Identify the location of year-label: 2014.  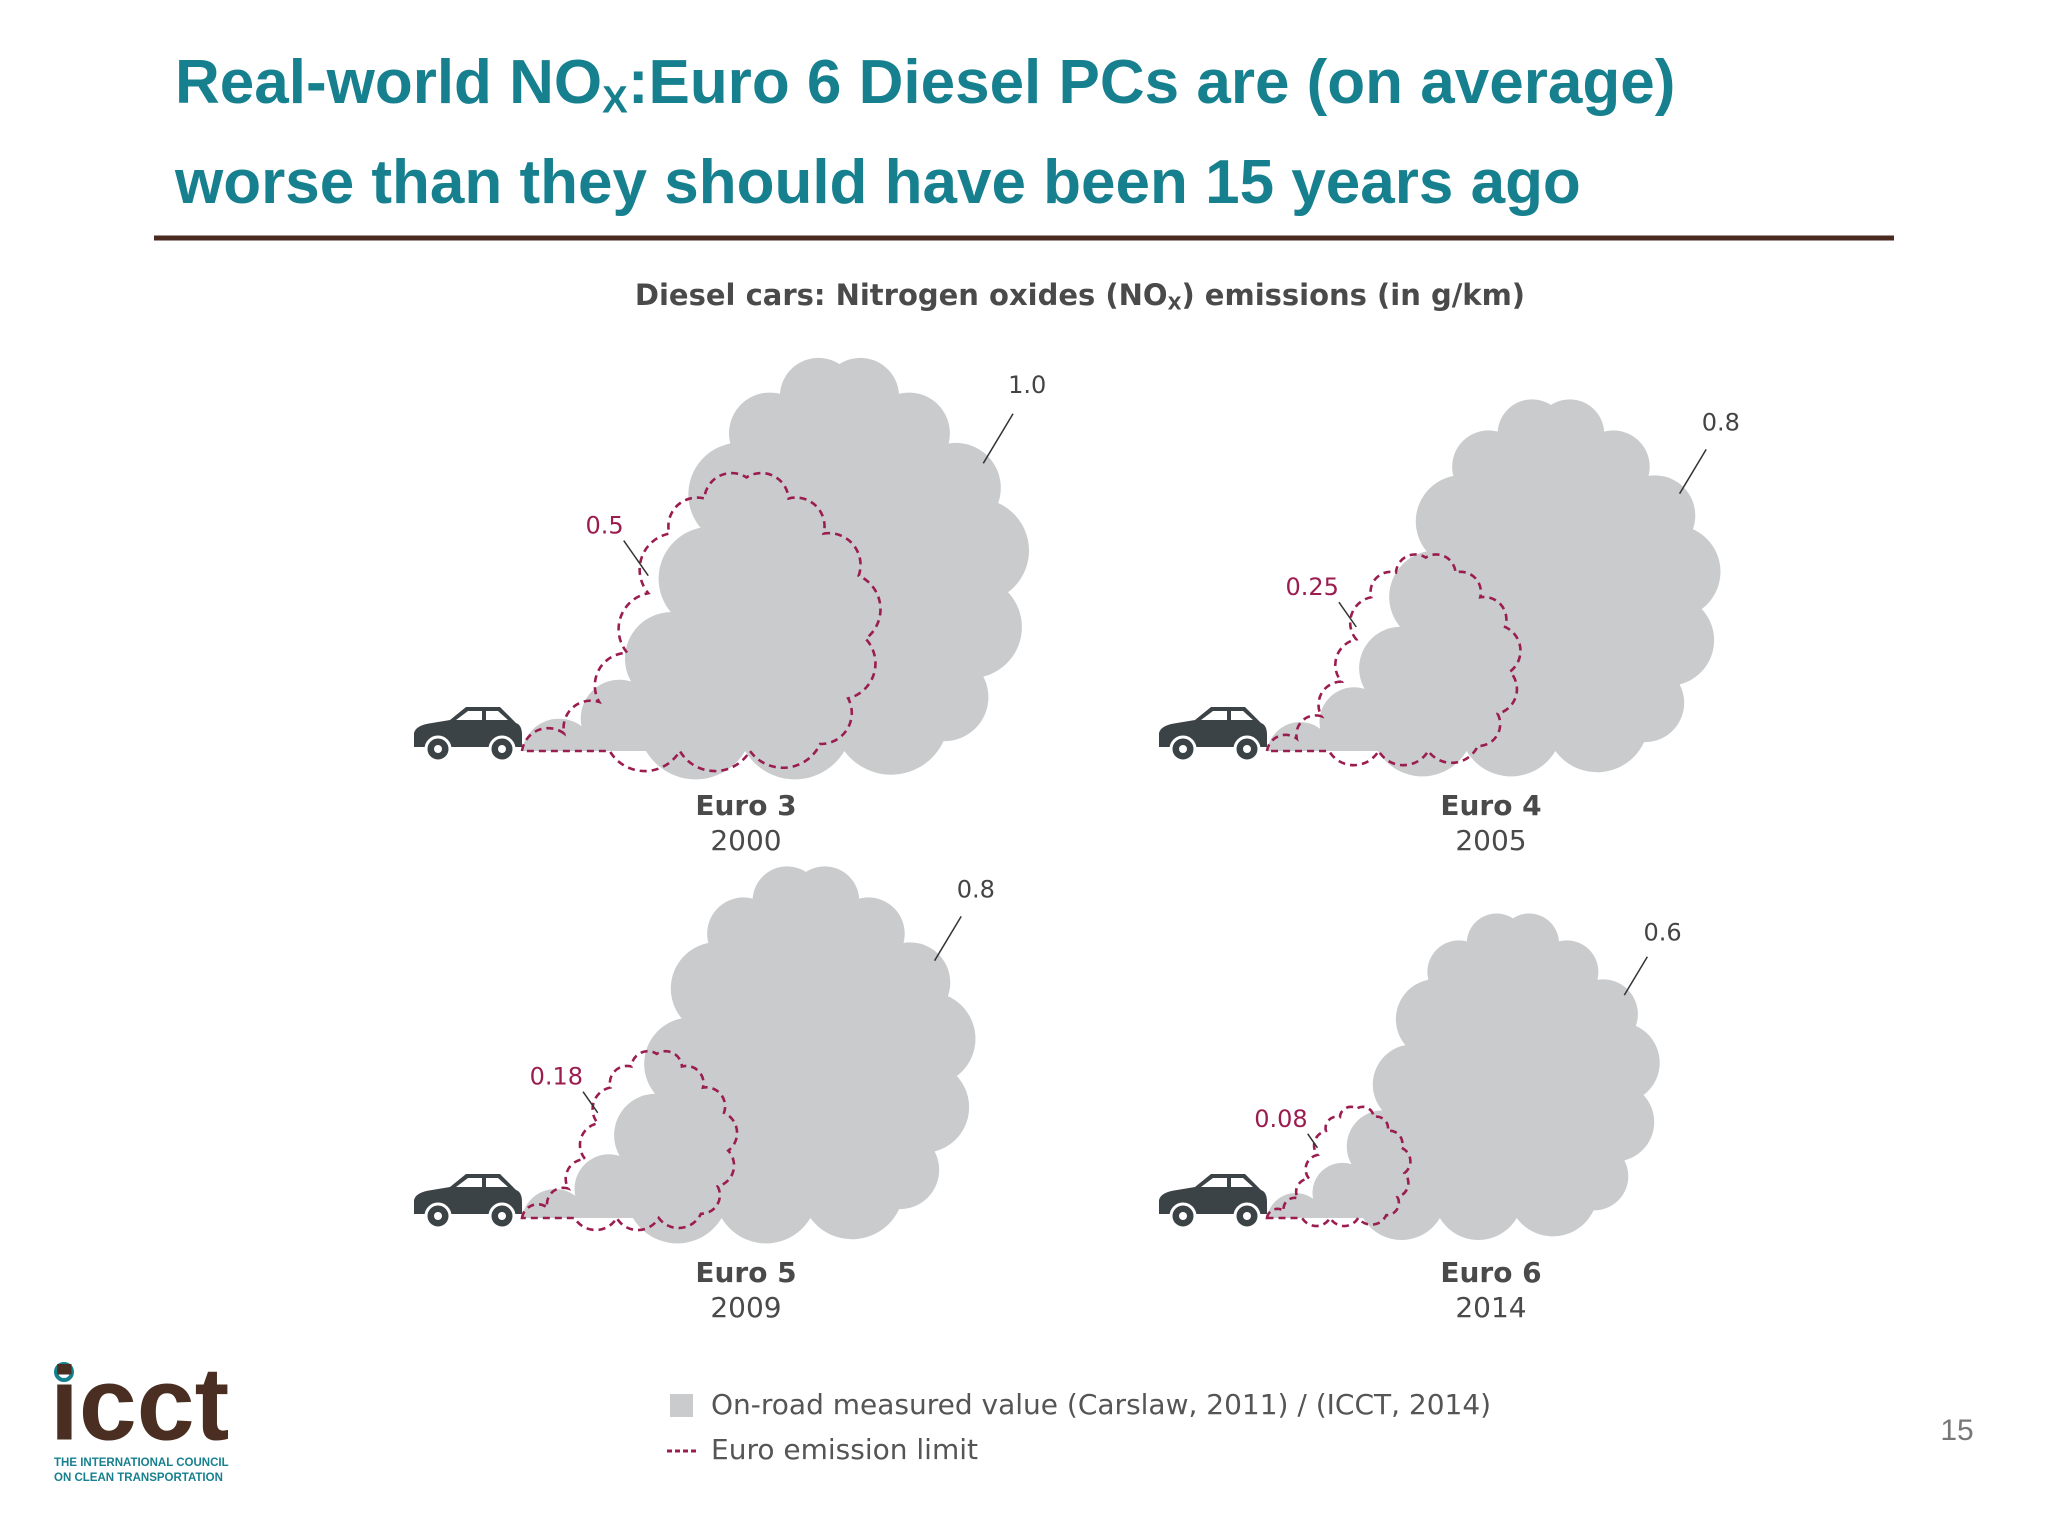
(1490, 1307).